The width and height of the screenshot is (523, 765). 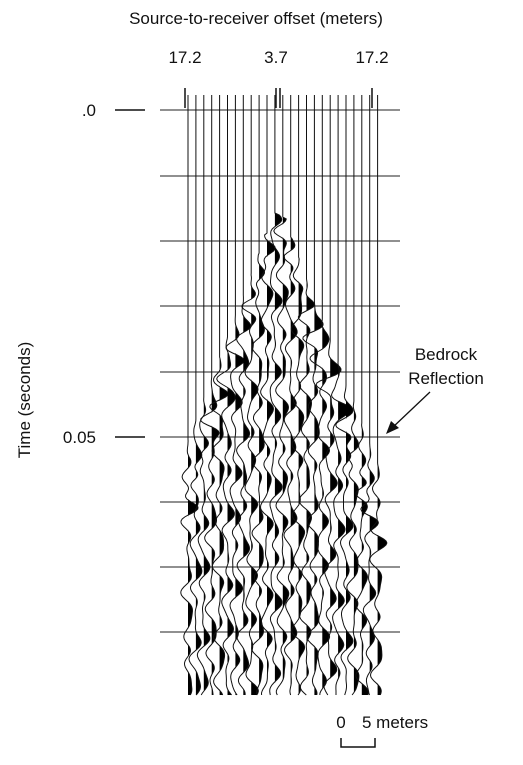 What do you see at coordinates (358, 743) in the screenshot?
I see `scale-bar` at bounding box center [358, 743].